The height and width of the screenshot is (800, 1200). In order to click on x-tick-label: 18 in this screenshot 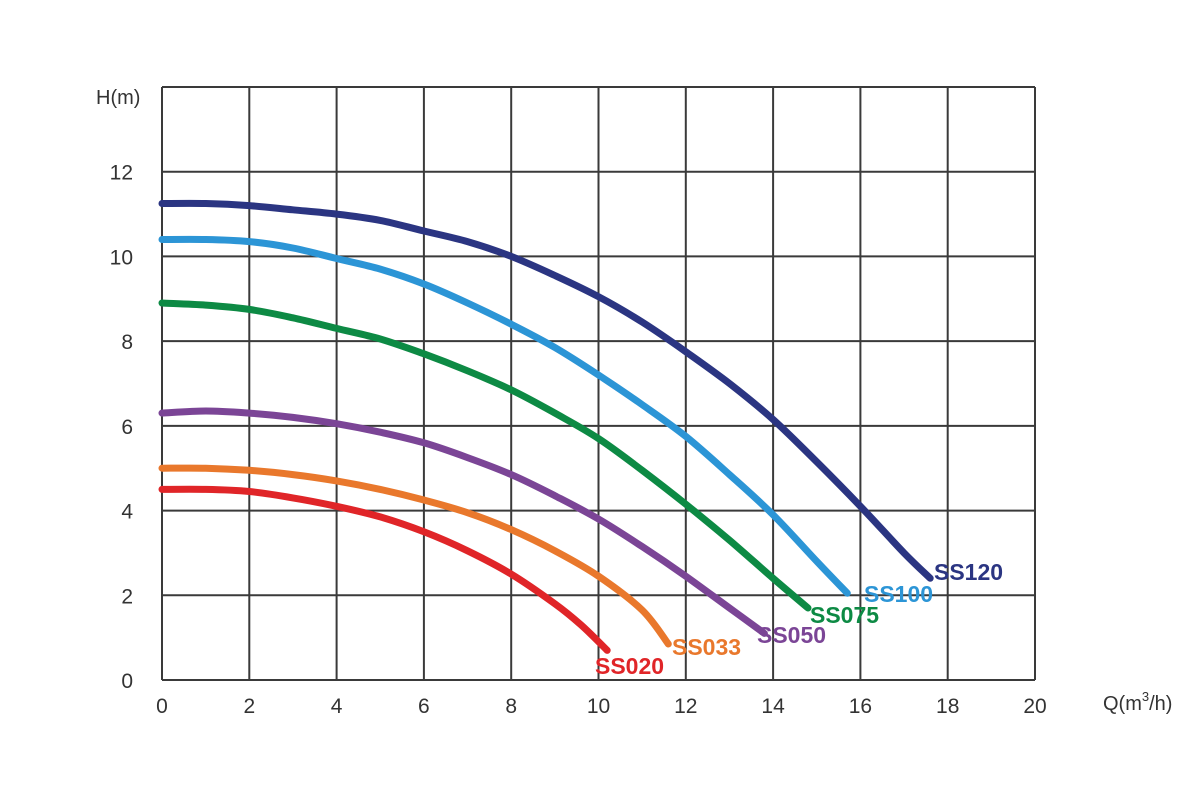, I will do `click(947, 706)`.